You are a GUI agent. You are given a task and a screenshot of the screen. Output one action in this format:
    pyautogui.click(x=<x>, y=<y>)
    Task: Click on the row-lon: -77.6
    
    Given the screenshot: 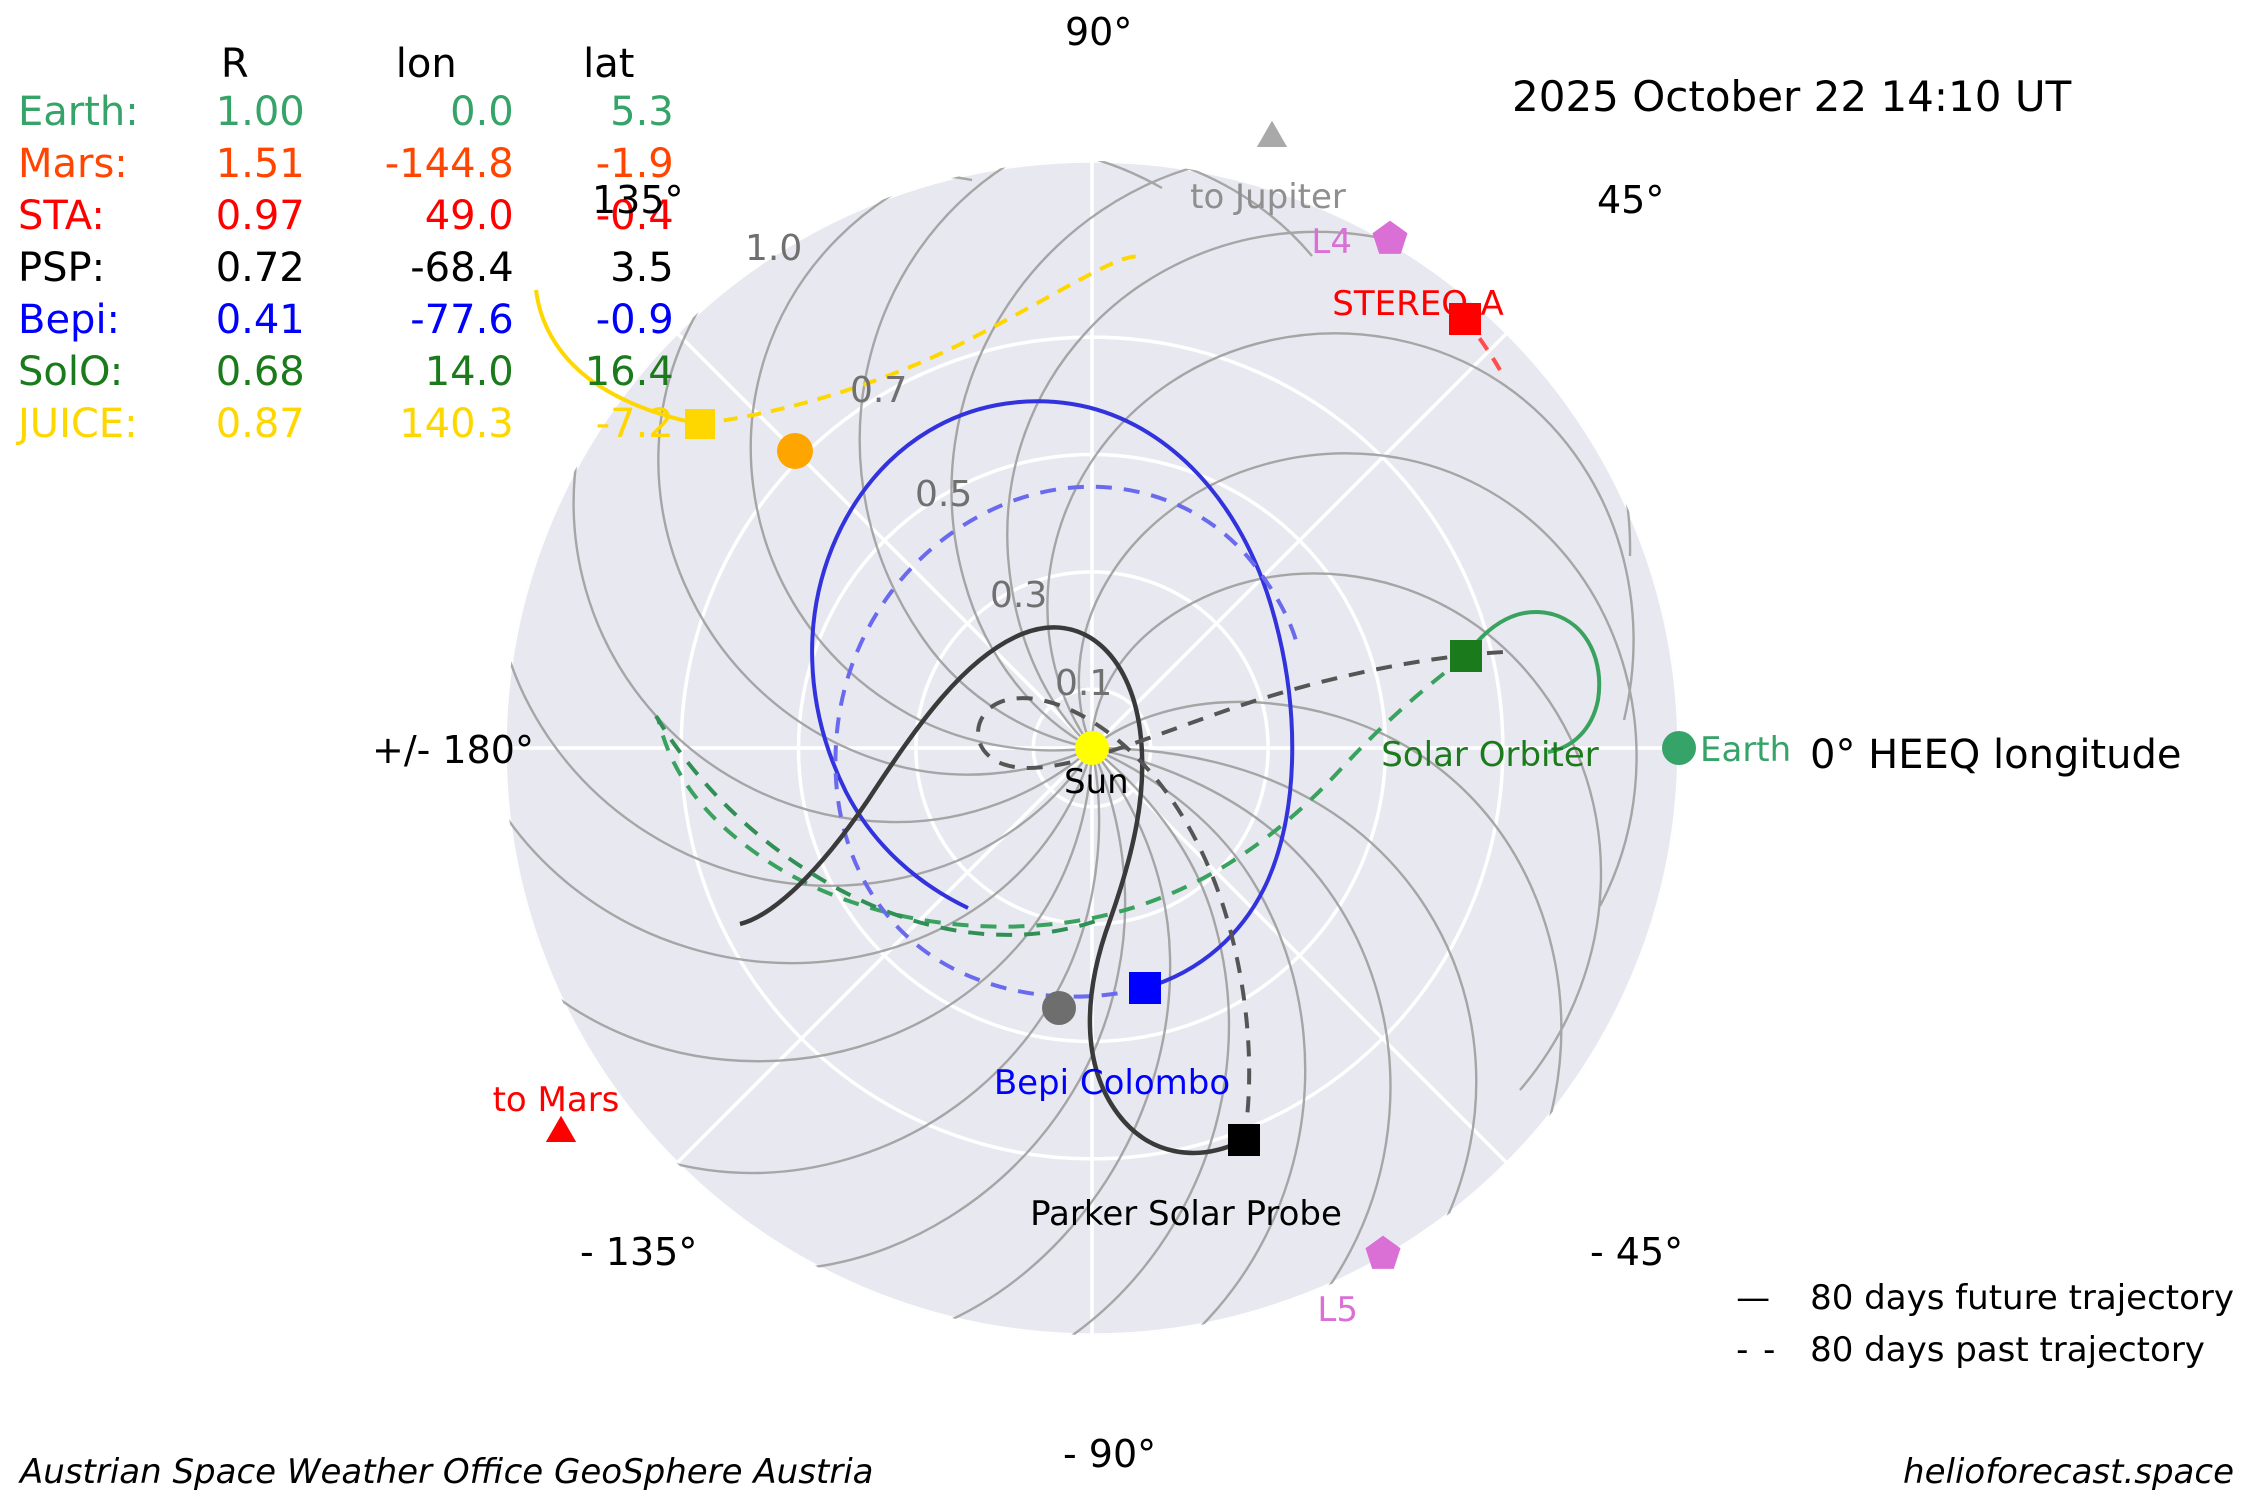 What is the action you would take?
    pyautogui.click(x=462, y=320)
    